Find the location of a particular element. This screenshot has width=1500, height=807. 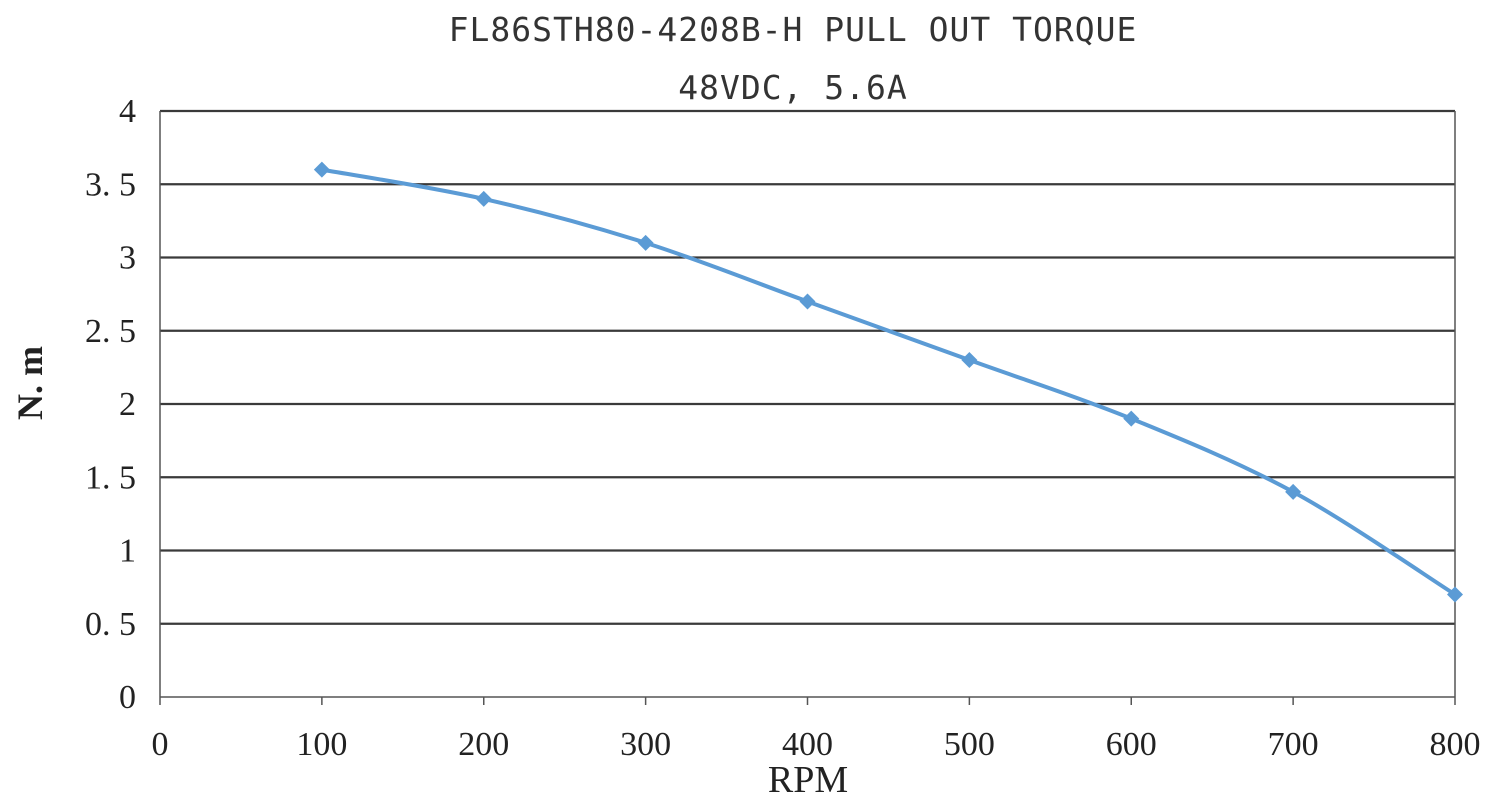

y-tick-label: 1. 5 is located at coordinates (110, 477).